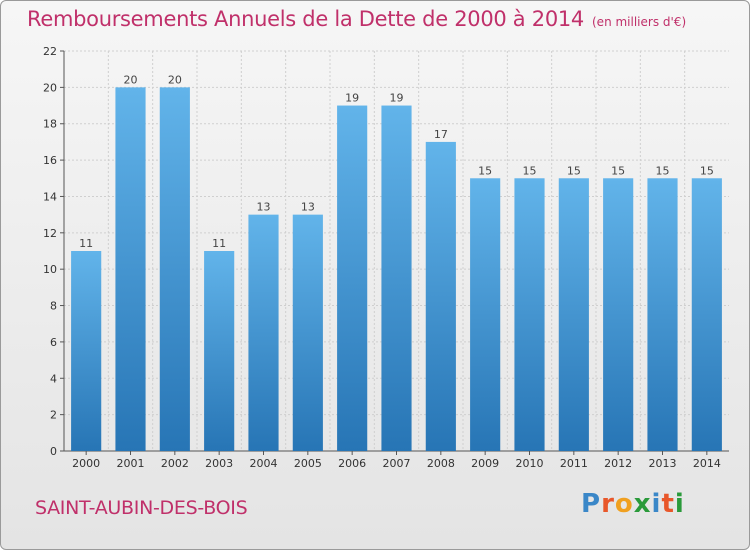 This screenshot has width=750, height=550. Describe the element at coordinates (53, 306) in the screenshot. I see `y-tick-label: 8` at that location.